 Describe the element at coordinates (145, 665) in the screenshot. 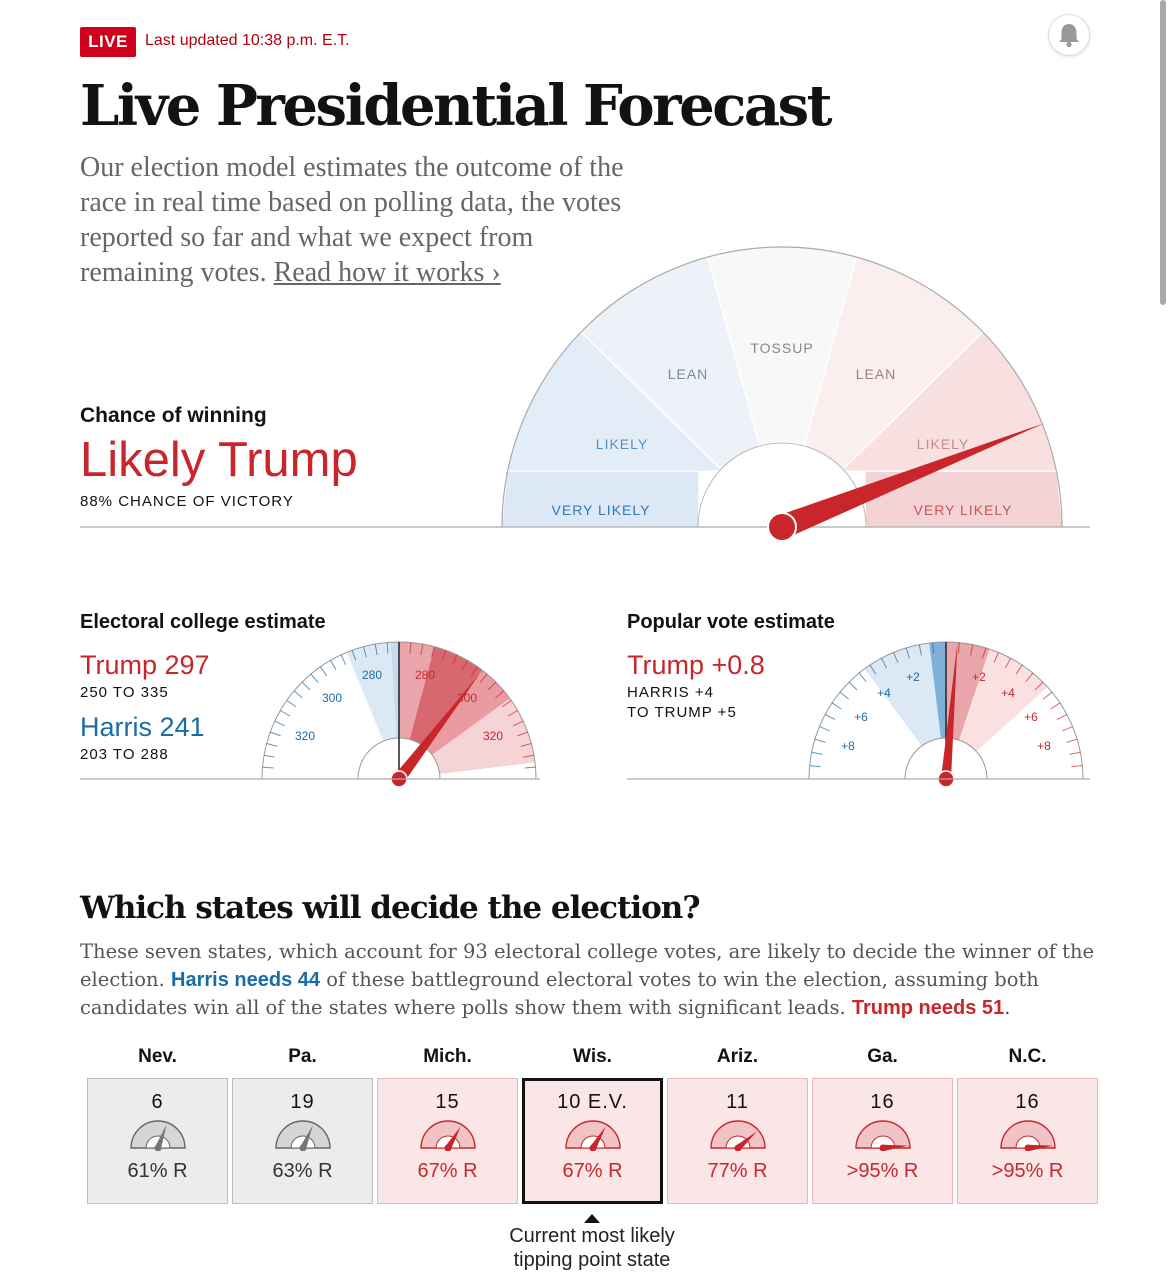

I see `electoral-trump-value: Trump 297` at that location.